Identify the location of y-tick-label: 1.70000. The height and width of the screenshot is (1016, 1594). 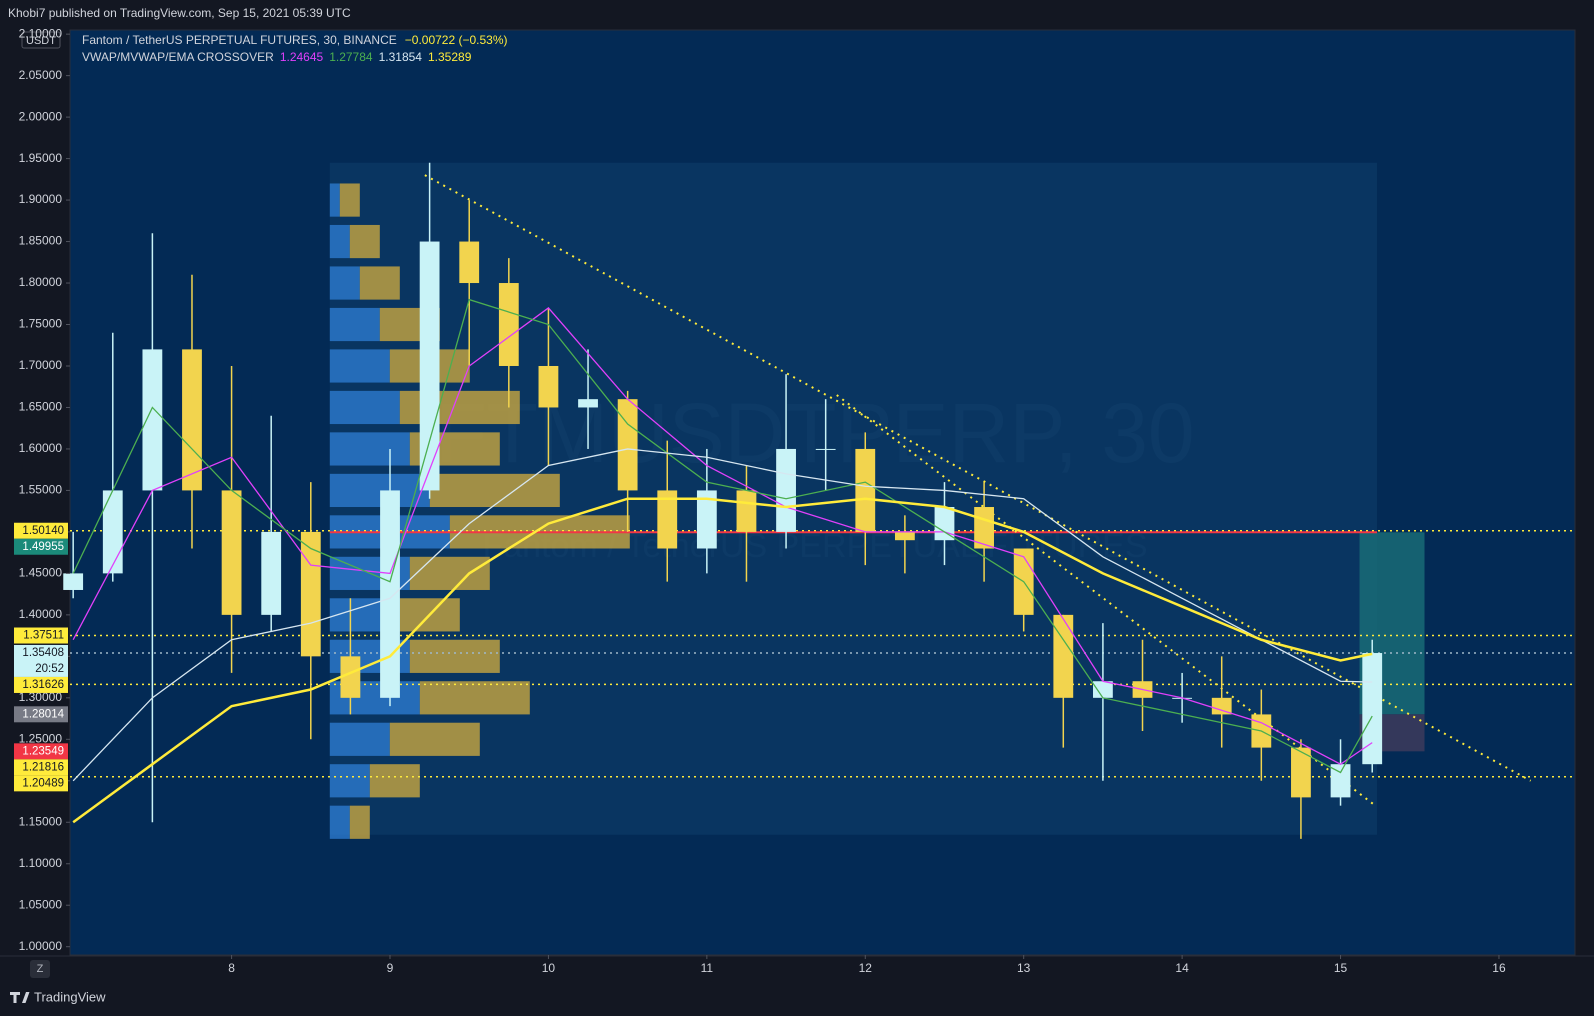
(41, 365).